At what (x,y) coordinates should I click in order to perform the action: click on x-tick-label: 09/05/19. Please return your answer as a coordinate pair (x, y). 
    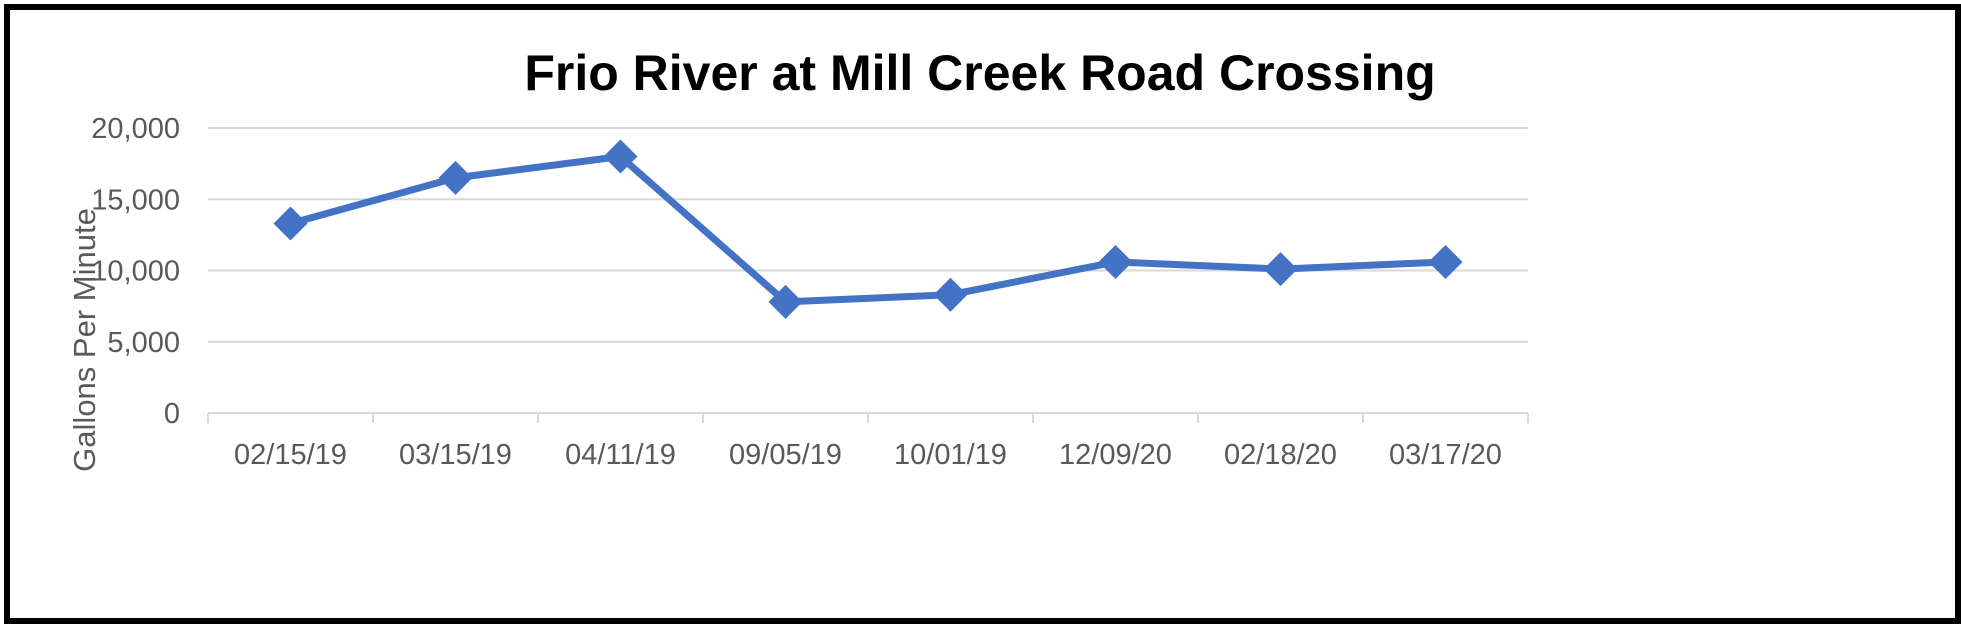
    Looking at the image, I should click on (785, 455).